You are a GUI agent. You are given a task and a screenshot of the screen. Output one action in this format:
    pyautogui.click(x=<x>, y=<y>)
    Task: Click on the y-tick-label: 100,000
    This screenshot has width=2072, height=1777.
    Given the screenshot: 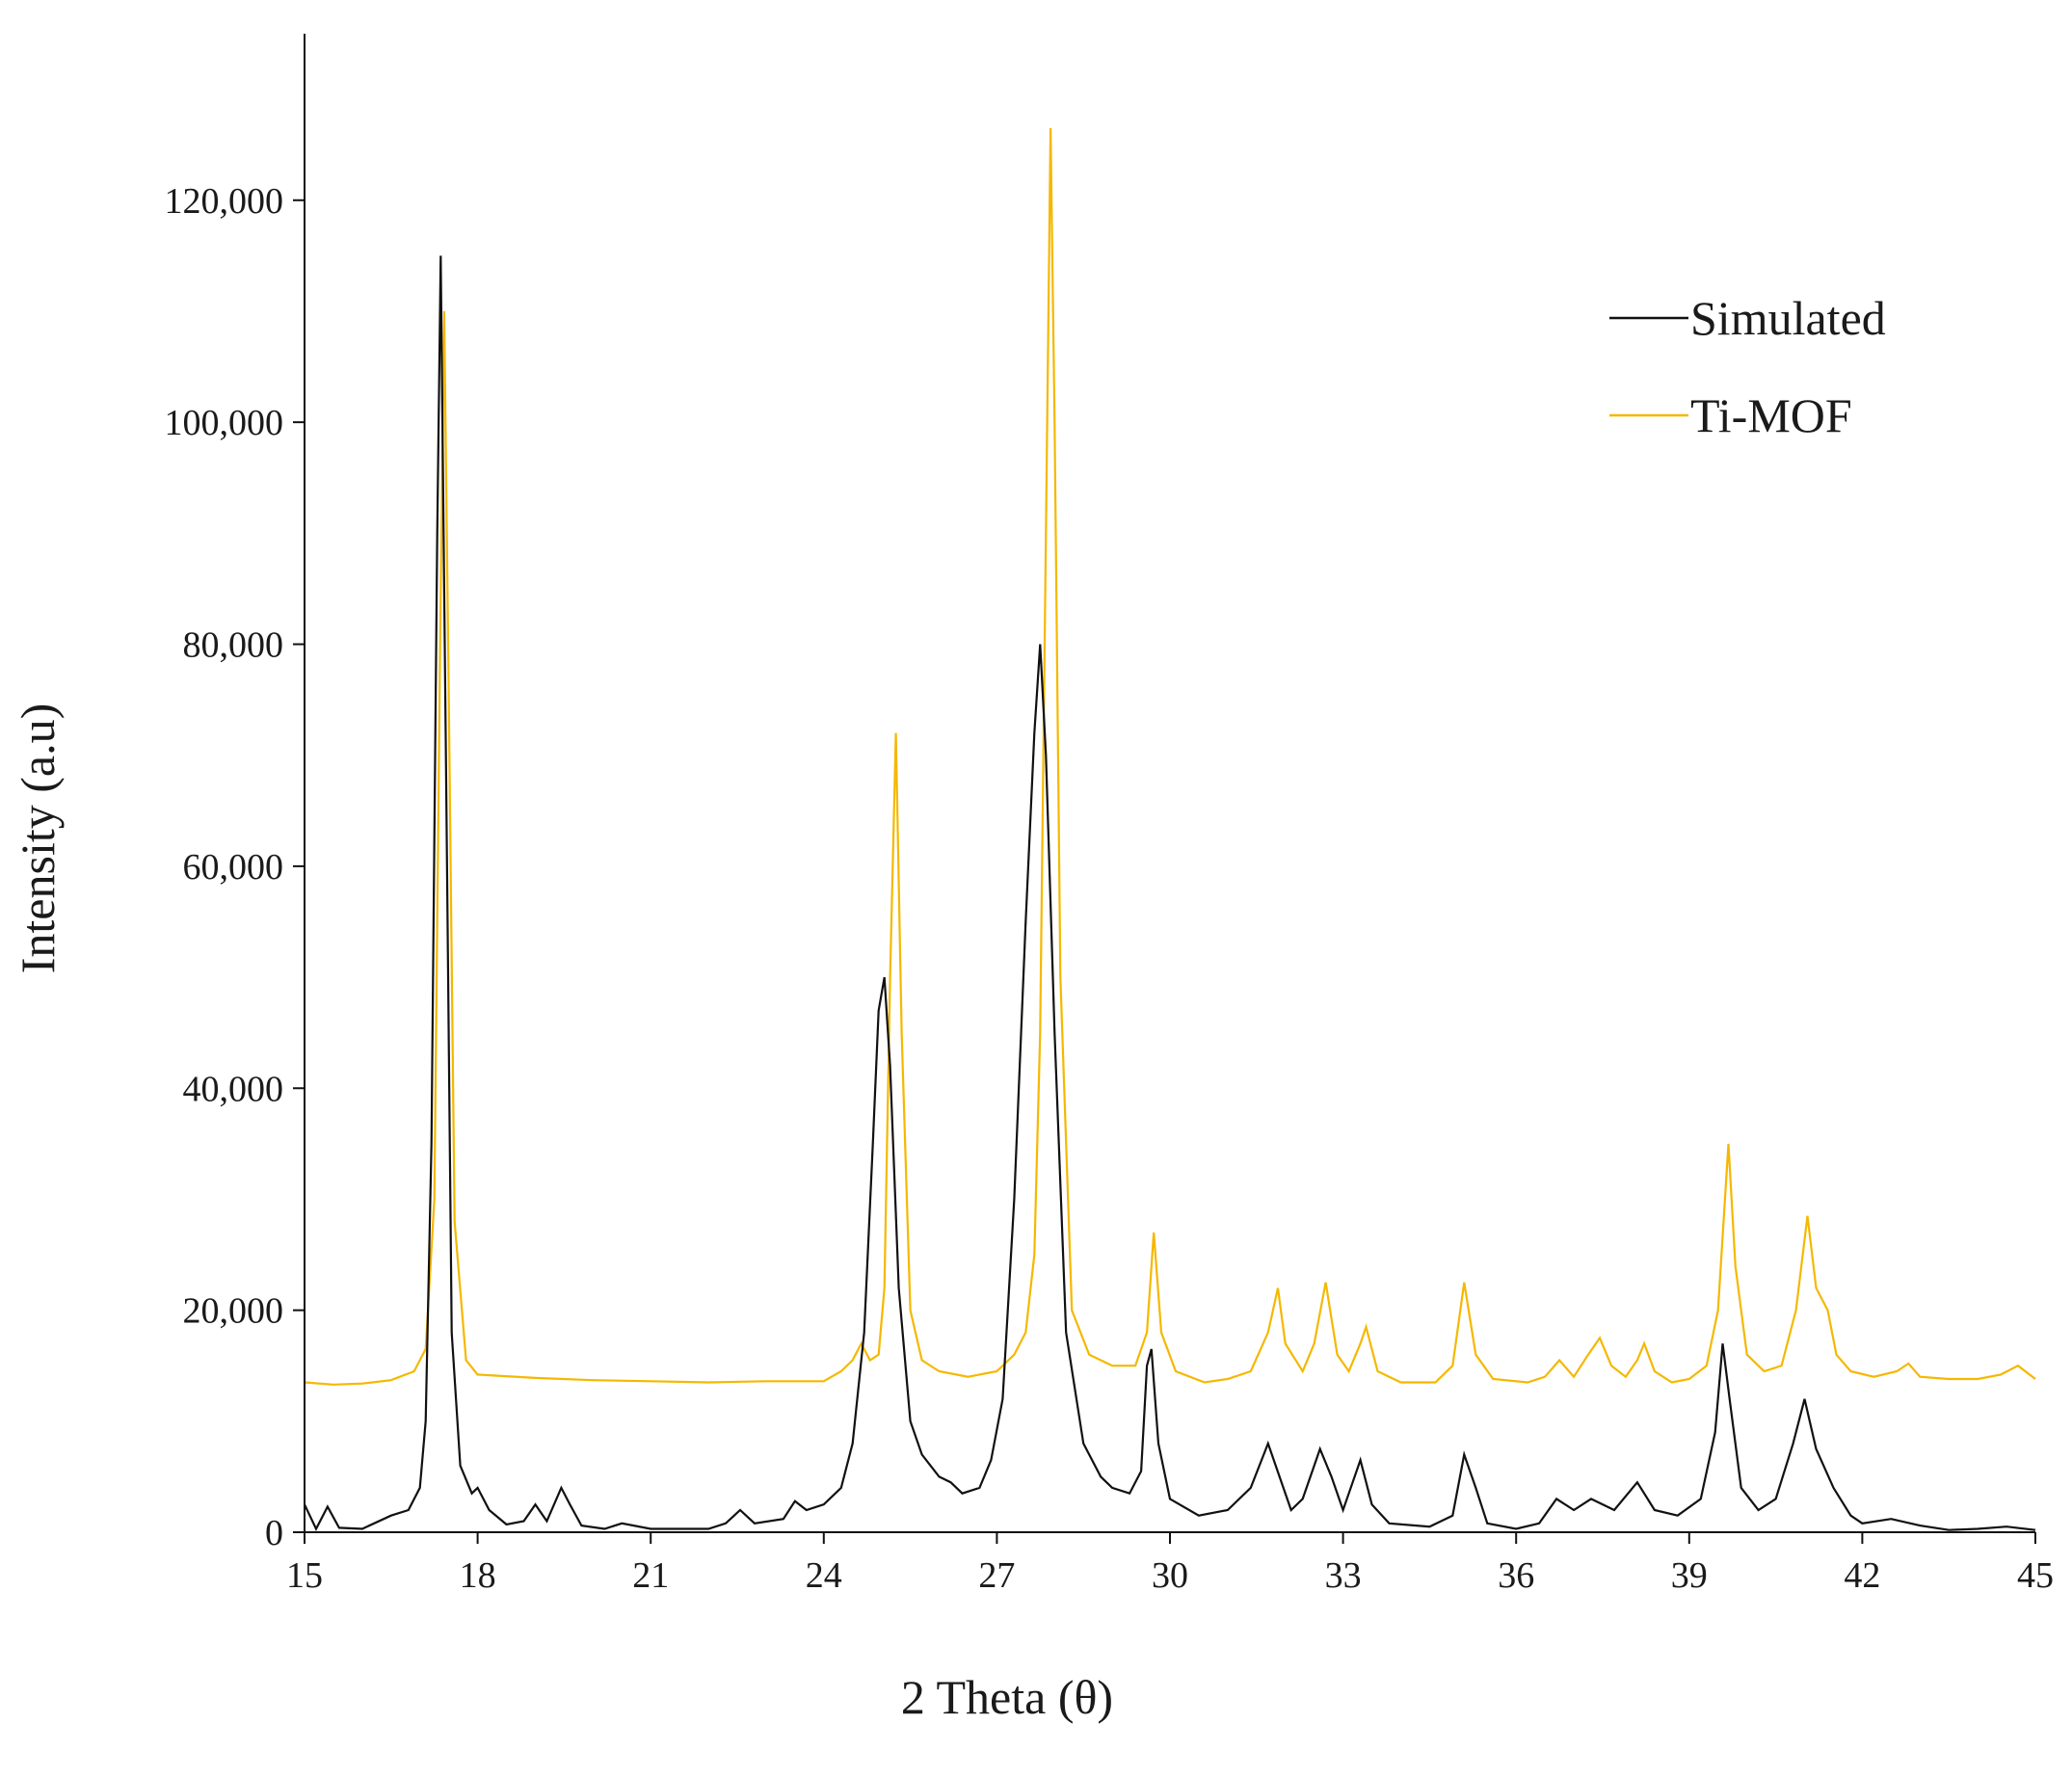 What is the action you would take?
    pyautogui.click(x=224, y=423)
    